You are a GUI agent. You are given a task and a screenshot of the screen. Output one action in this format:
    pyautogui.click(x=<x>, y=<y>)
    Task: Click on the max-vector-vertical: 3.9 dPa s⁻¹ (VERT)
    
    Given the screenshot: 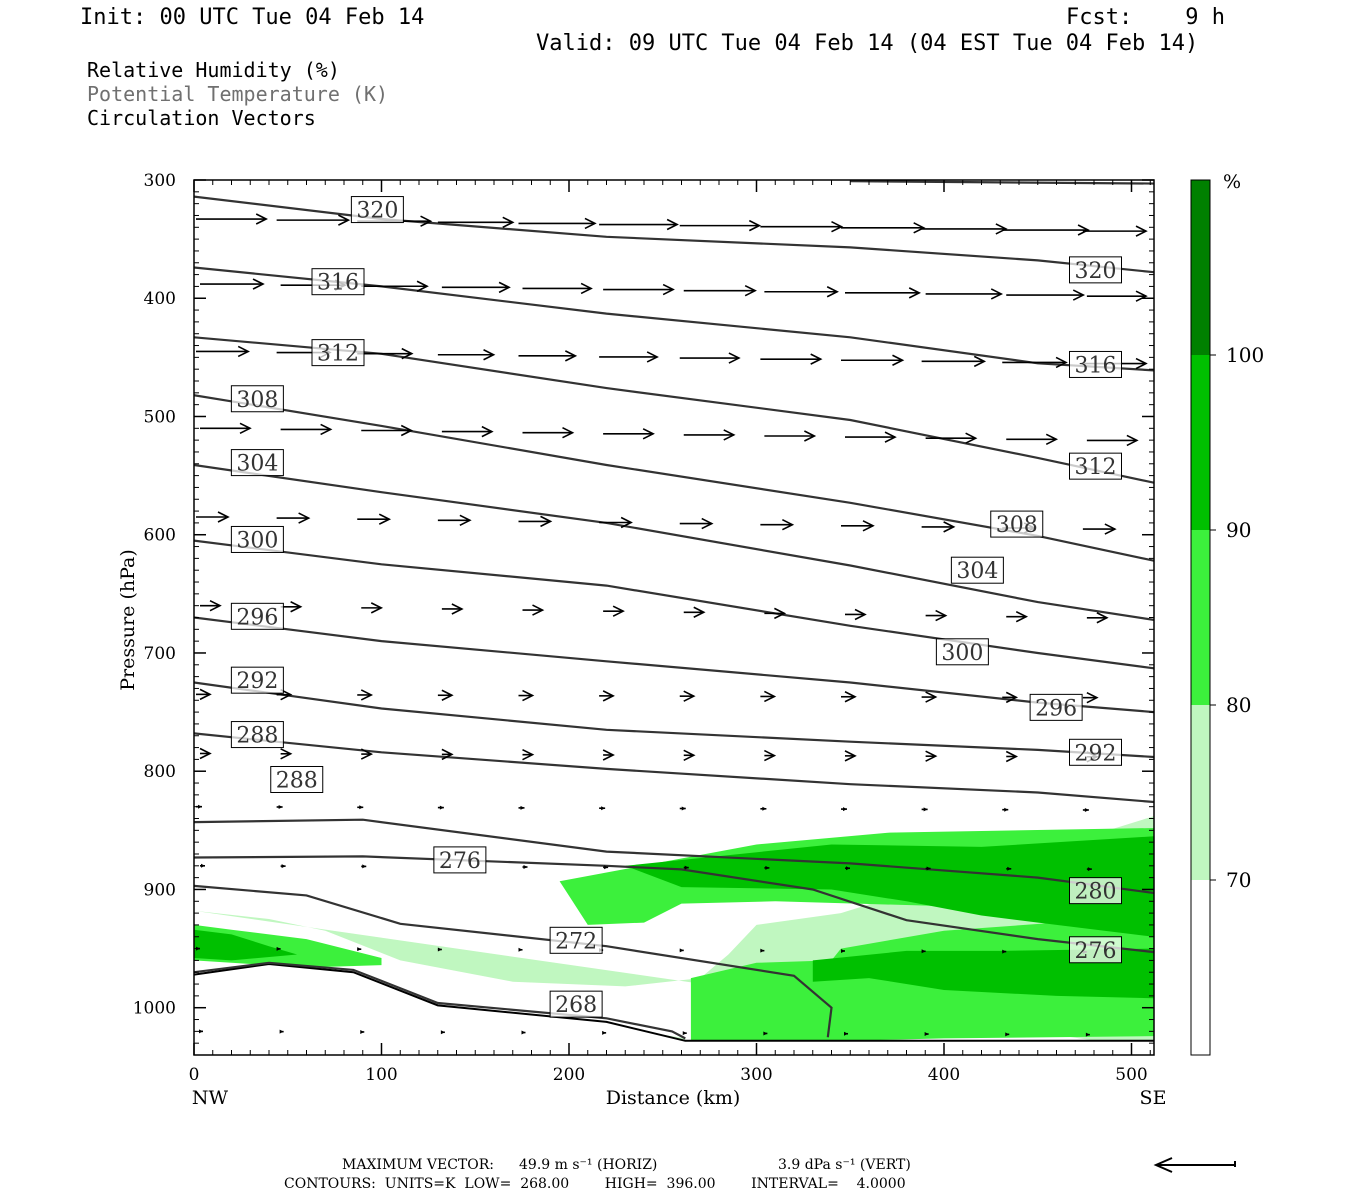 What is the action you would take?
    pyautogui.click(x=844, y=1165)
    